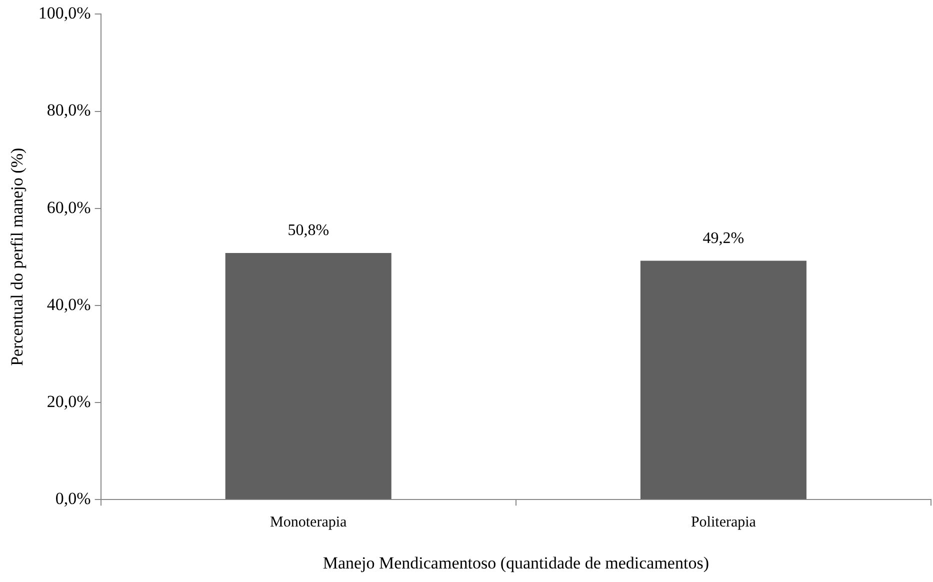  I want to click on x-axis-title: Manejo Mendicamentoso (quantidade de medicamentos), so click(515, 562).